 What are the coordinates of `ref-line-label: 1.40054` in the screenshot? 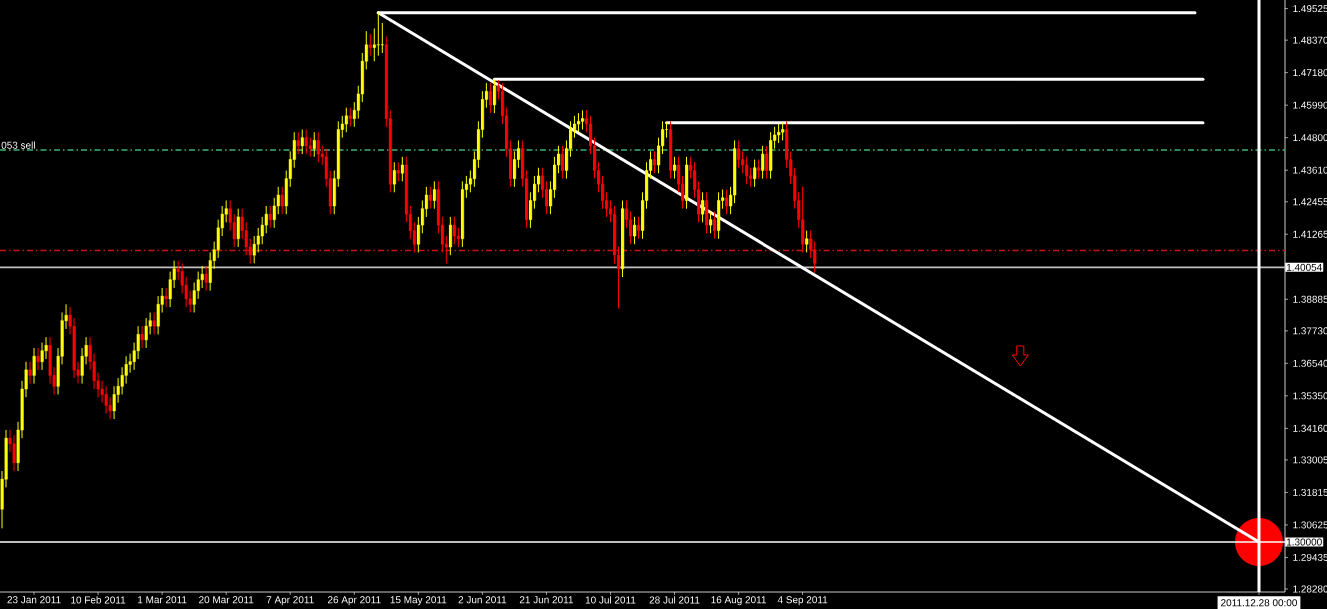 It's located at (1304, 267).